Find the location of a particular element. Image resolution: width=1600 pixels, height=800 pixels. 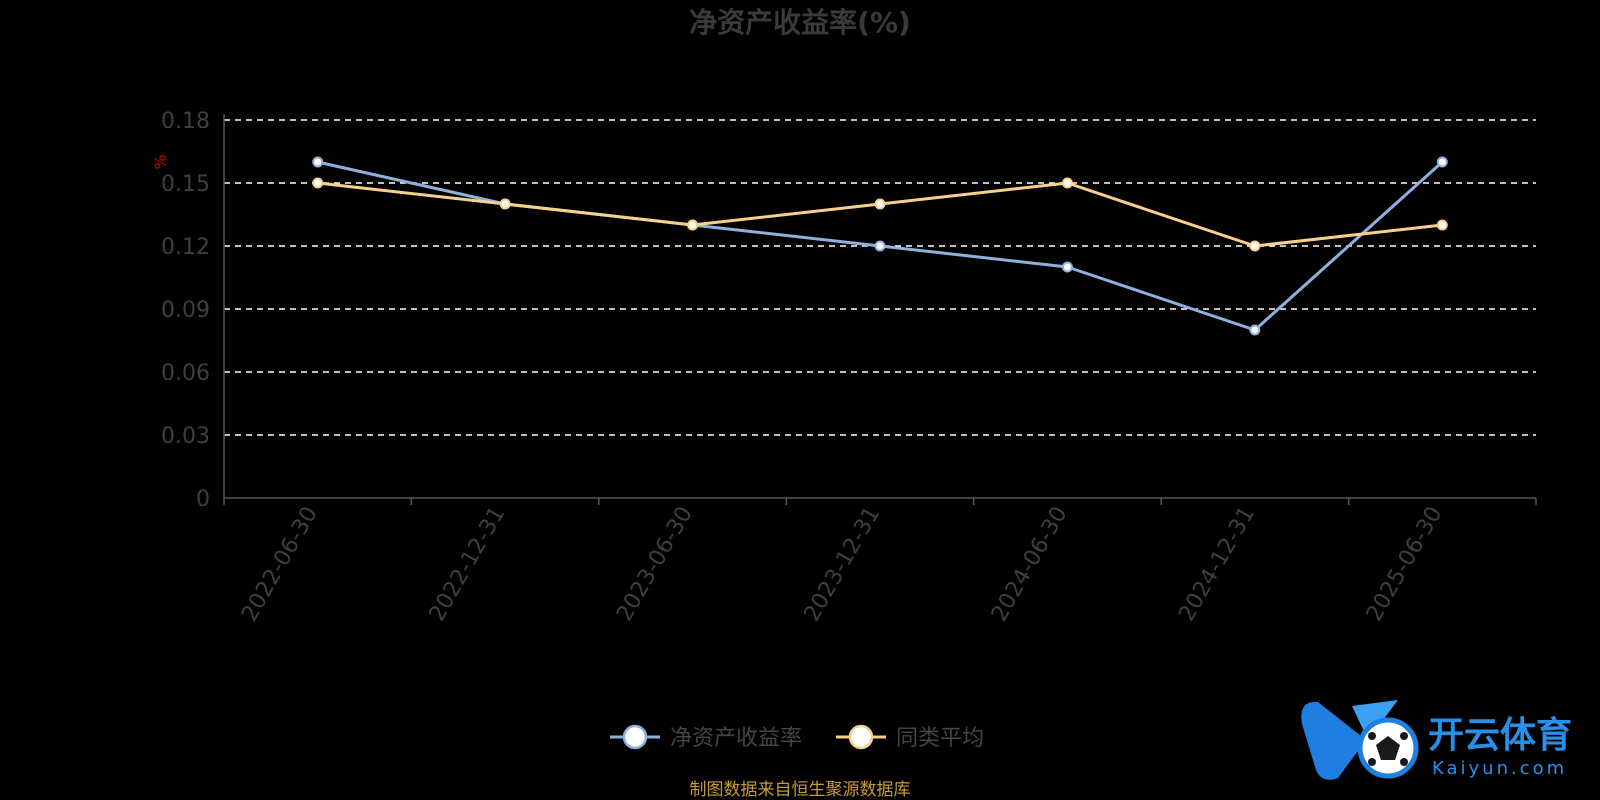

watermark-logo: 开云体育 Kaiyun.com is located at coordinates (1436, 740).